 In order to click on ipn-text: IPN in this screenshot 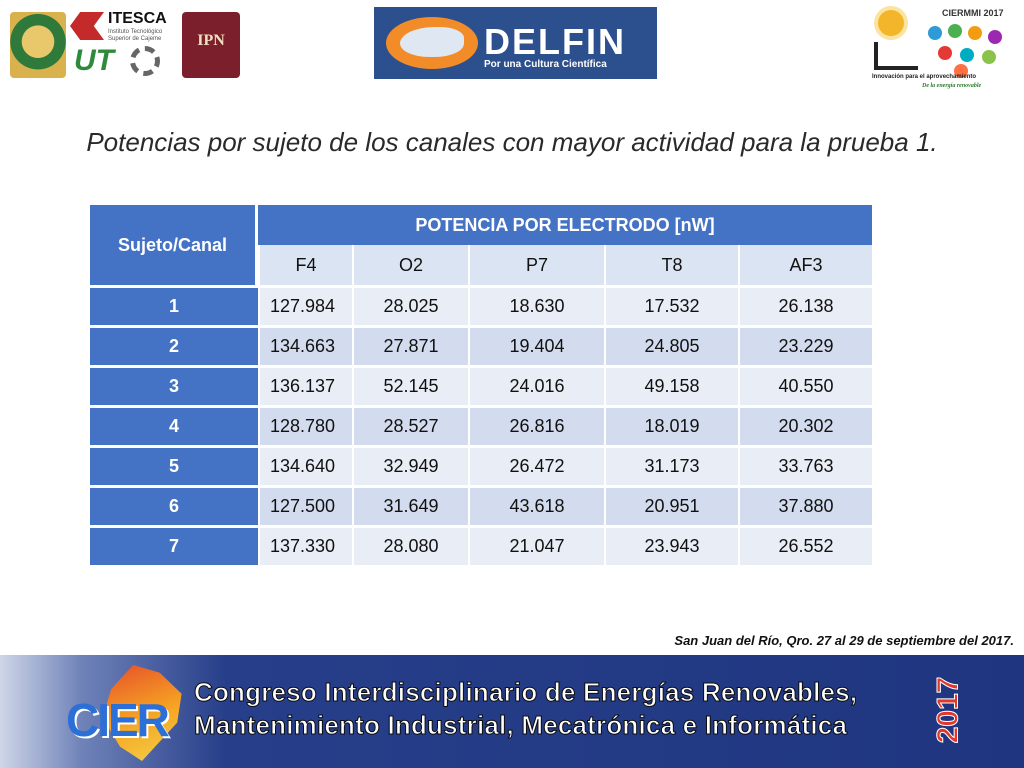, I will do `click(211, 40)`.